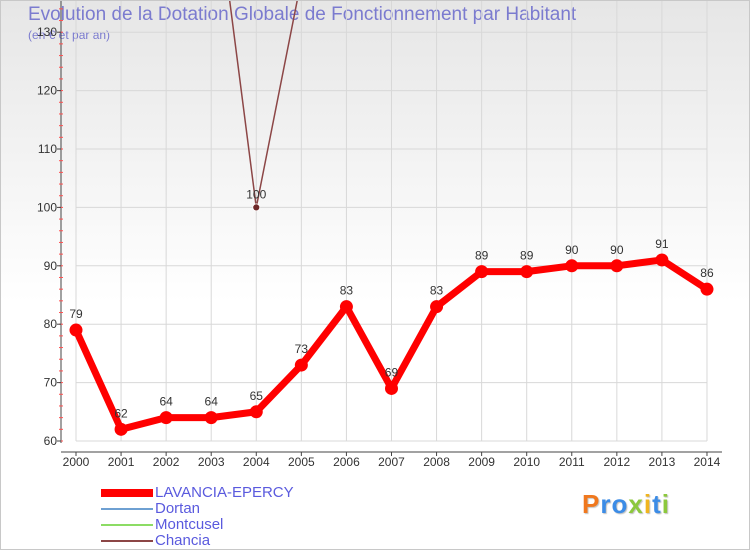 The image size is (750, 550). What do you see at coordinates (572, 462) in the screenshot?
I see `x-tick-label: 2011` at bounding box center [572, 462].